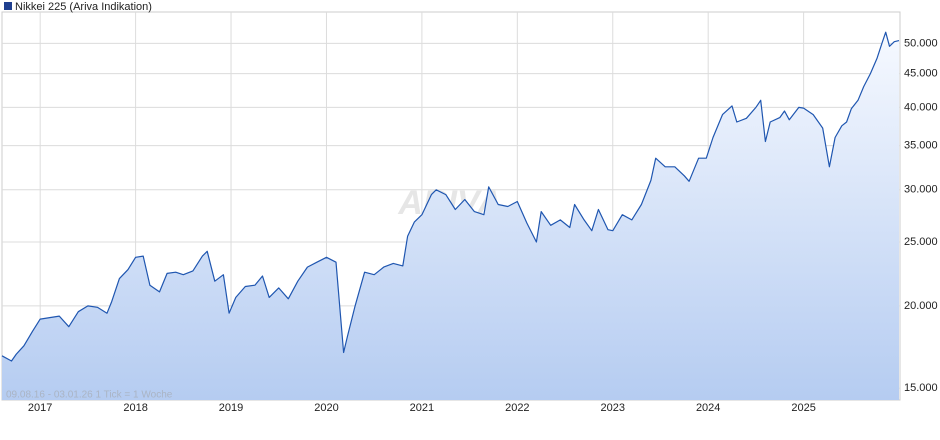  I want to click on y-tick-label: 45.000, so click(921, 74).